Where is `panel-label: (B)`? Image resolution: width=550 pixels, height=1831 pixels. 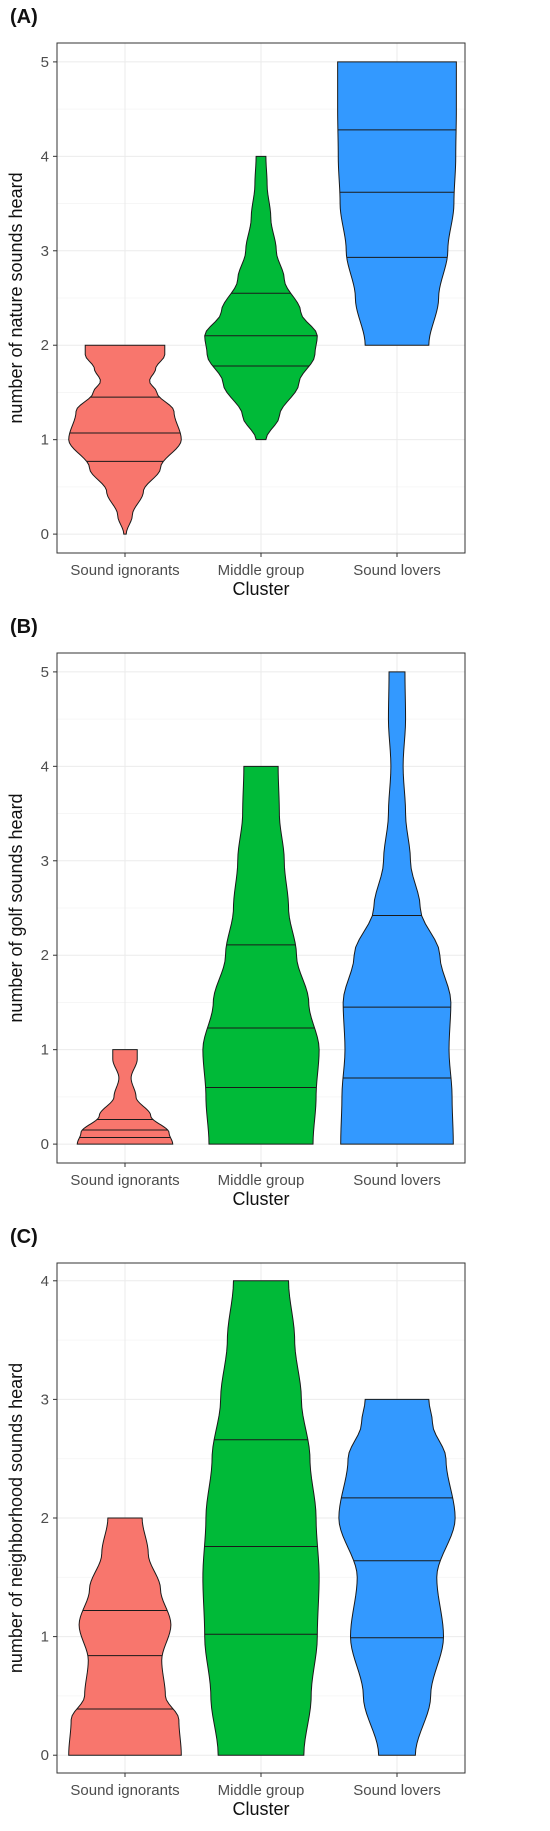 panel-label: (B) is located at coordinates (24, 627).